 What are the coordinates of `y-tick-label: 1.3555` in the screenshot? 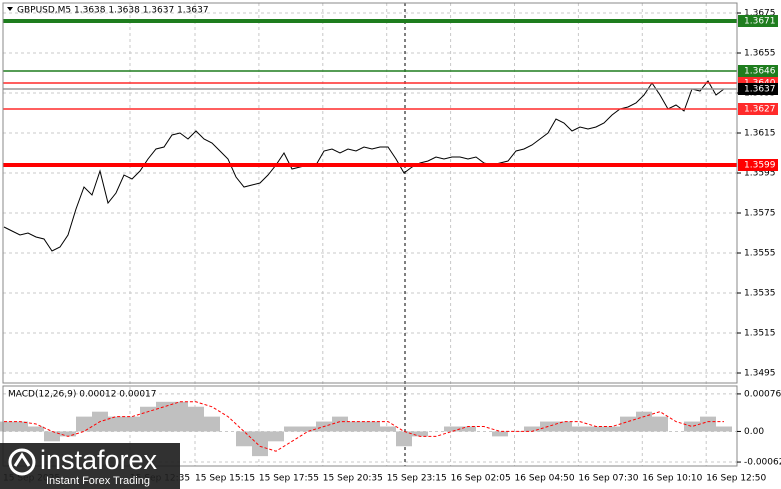 It's located at (760, 254).